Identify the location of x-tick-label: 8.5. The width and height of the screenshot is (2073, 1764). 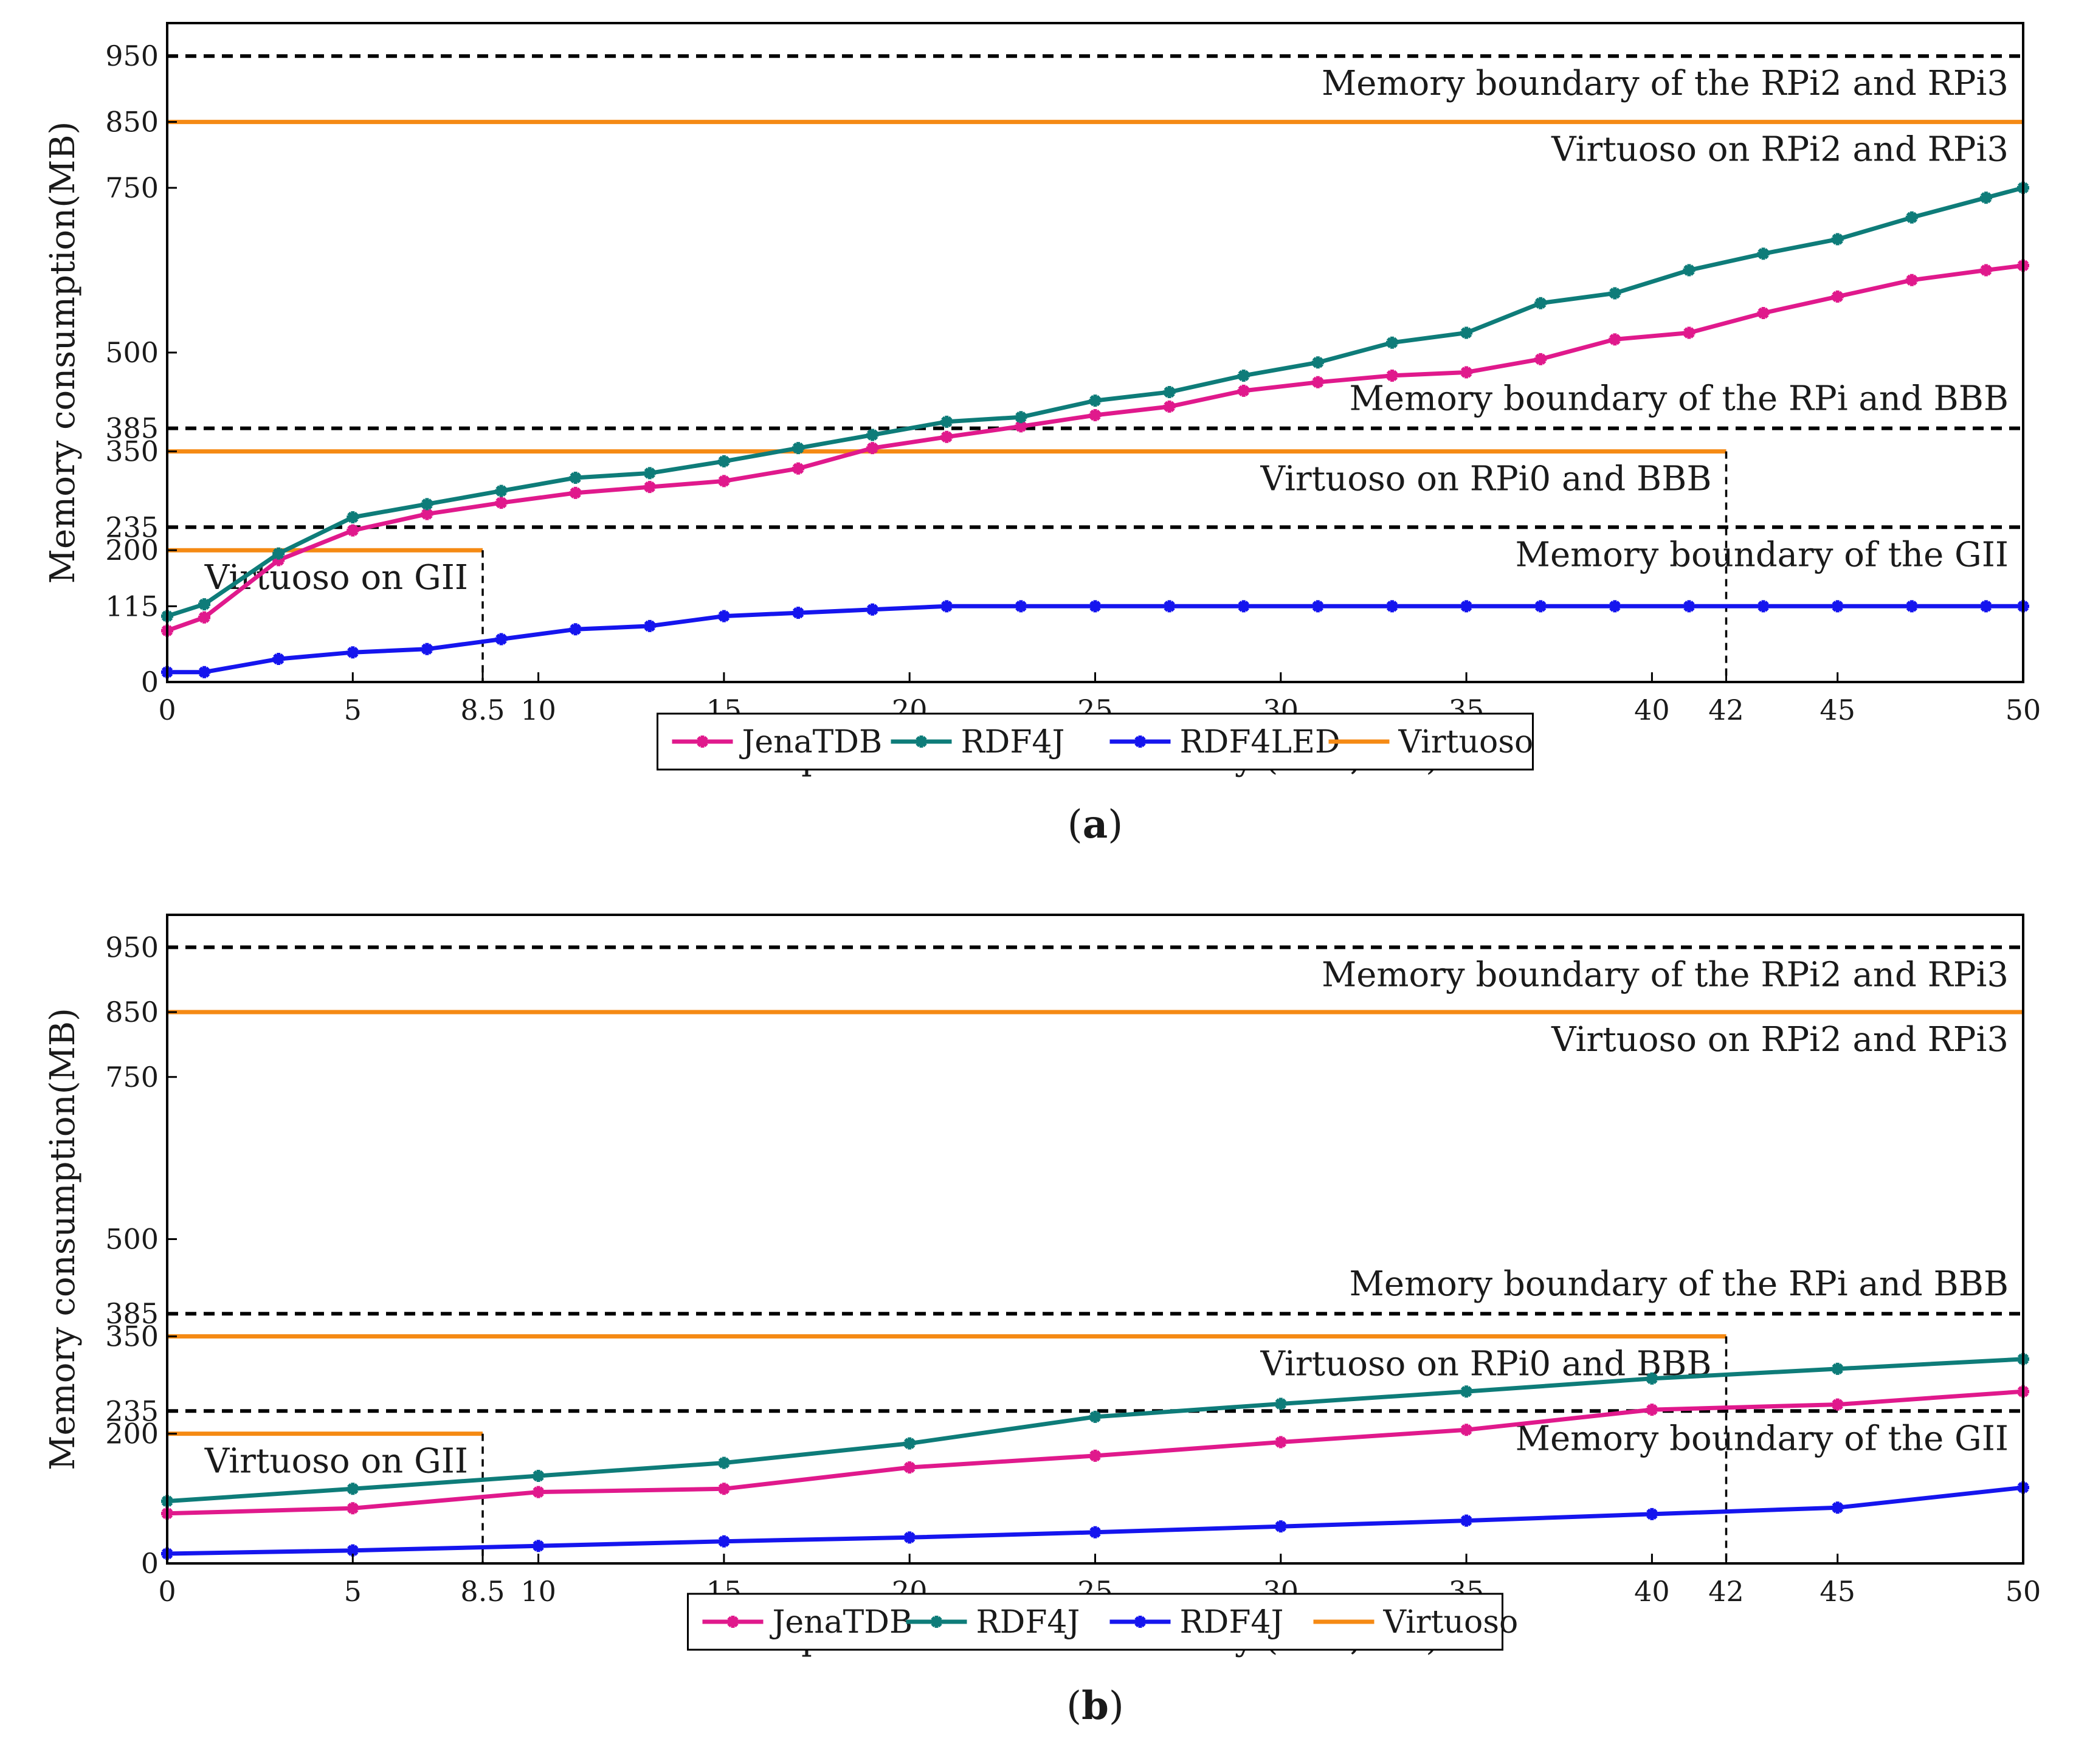
(482, 710).